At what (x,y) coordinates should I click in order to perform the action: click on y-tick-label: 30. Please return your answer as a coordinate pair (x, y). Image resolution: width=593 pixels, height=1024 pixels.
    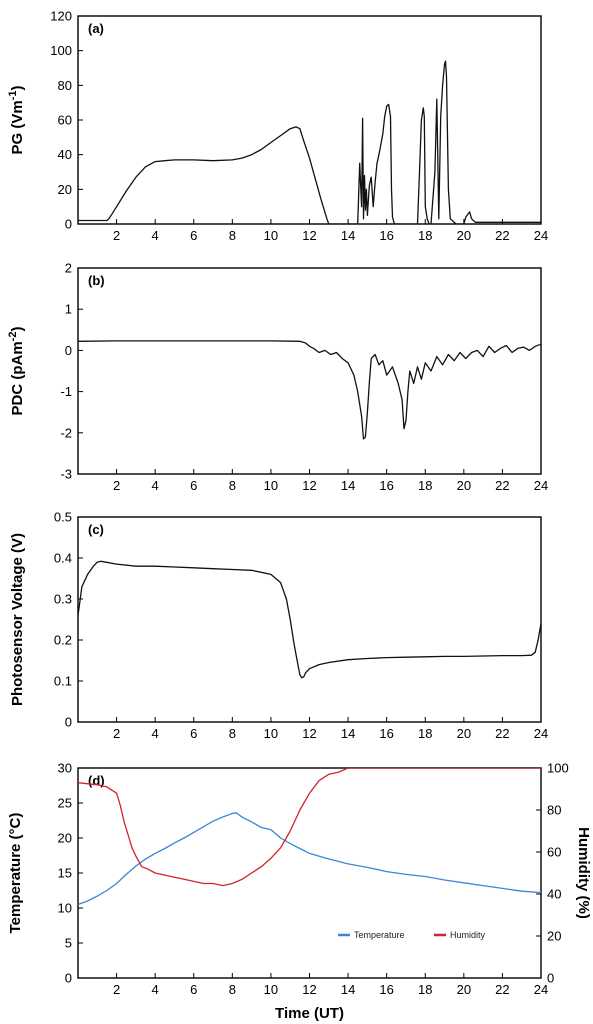
    Looking at the image, I should click on (65, 768).